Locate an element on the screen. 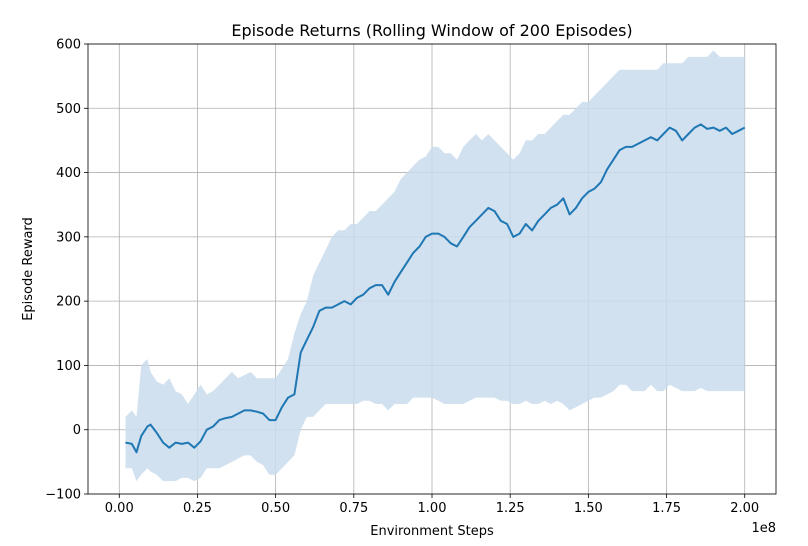 This screenshot has width=808, height=546. y-tick-label: 200 is located at coordinates (68, 302).